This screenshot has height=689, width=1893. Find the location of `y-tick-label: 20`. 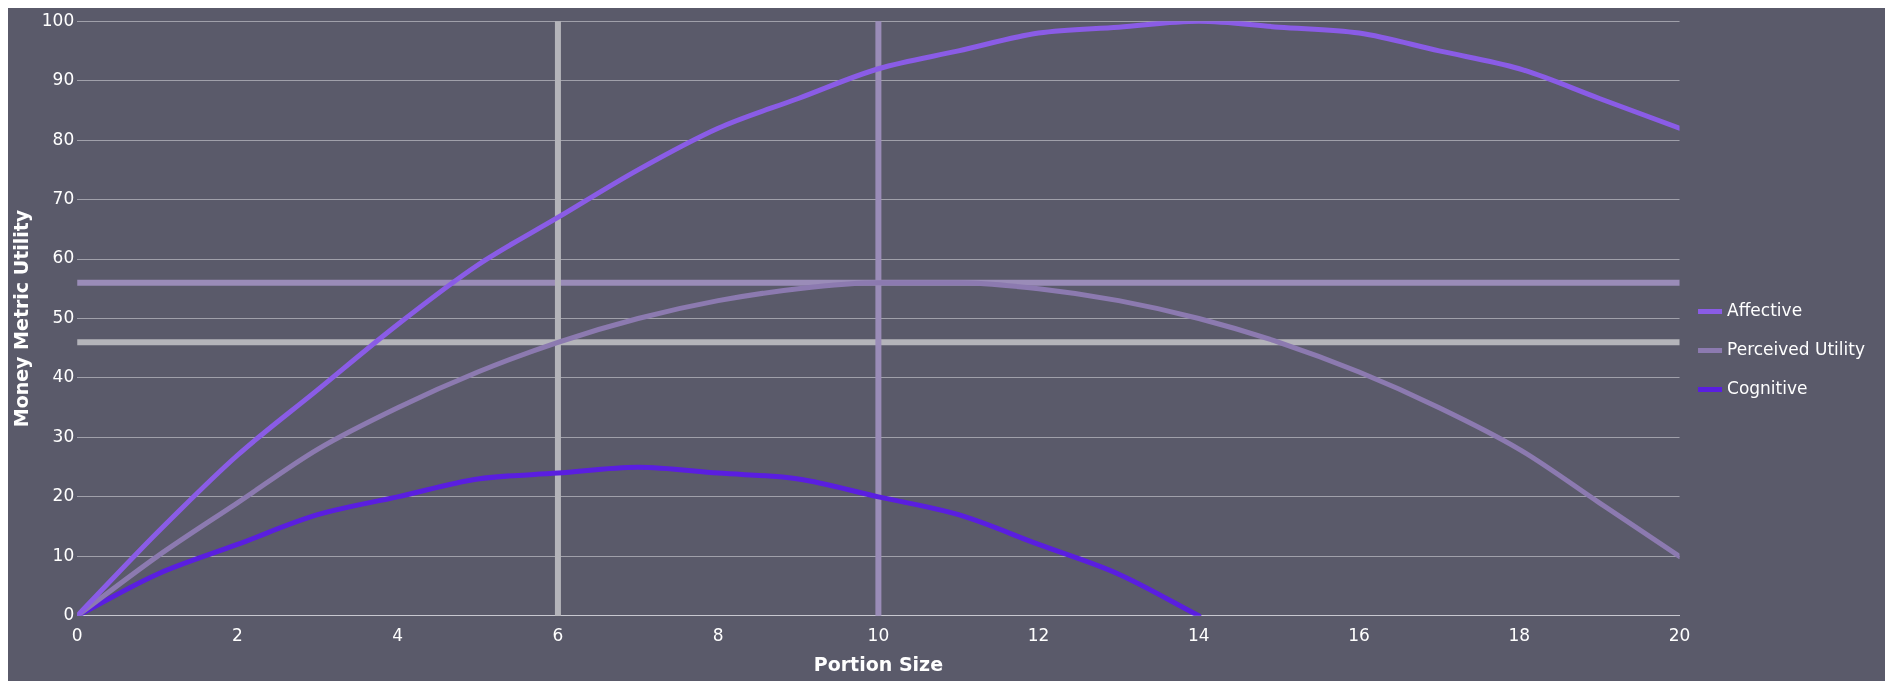

y-tick-label: 20 is located at coordinates (63, 495).